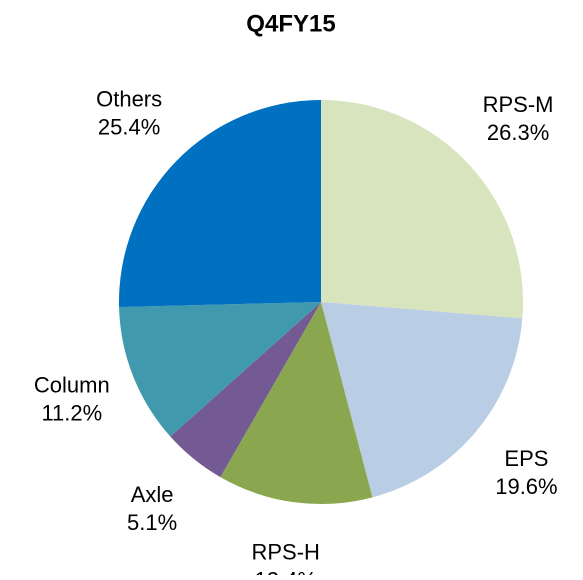 This screenshot has width=583, height=580. Describe the element at coordinates (526, 486) in the screenshot. I see `slice-value-label: 19.6%` at that location.